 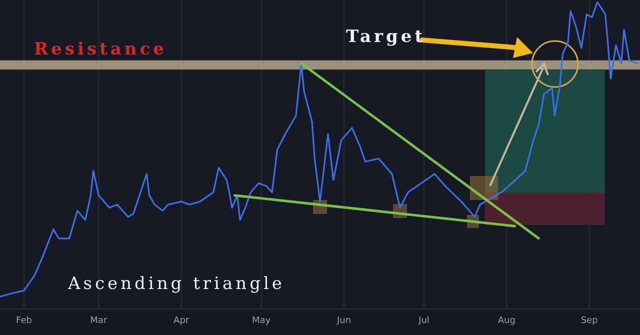 What do you see at coordinates (176, 284) in the screenshot?
I see `annotation: Ascending triangle` at bounding box center [176, 284].